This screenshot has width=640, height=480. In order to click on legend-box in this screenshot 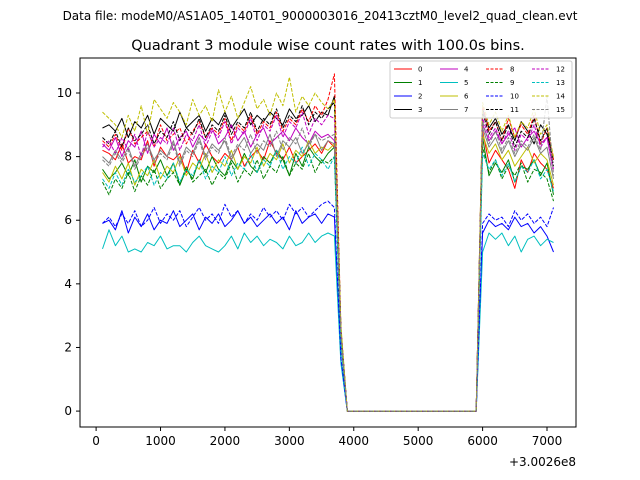, I will do `click(481, 89)`.